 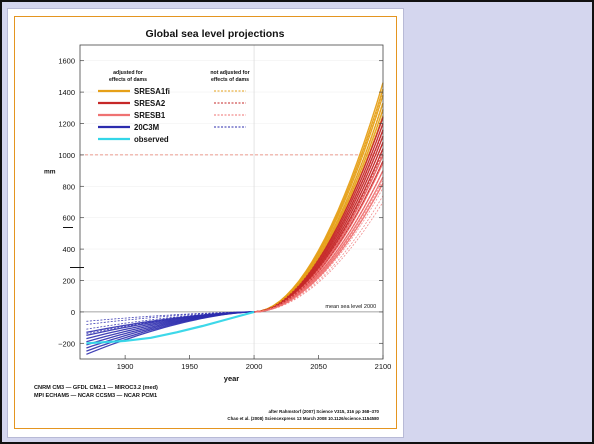 What do you see at coordinates (254, 366) in the screenshot?
I see `x-tick-label: 2000` at bounding box center [254, 366].